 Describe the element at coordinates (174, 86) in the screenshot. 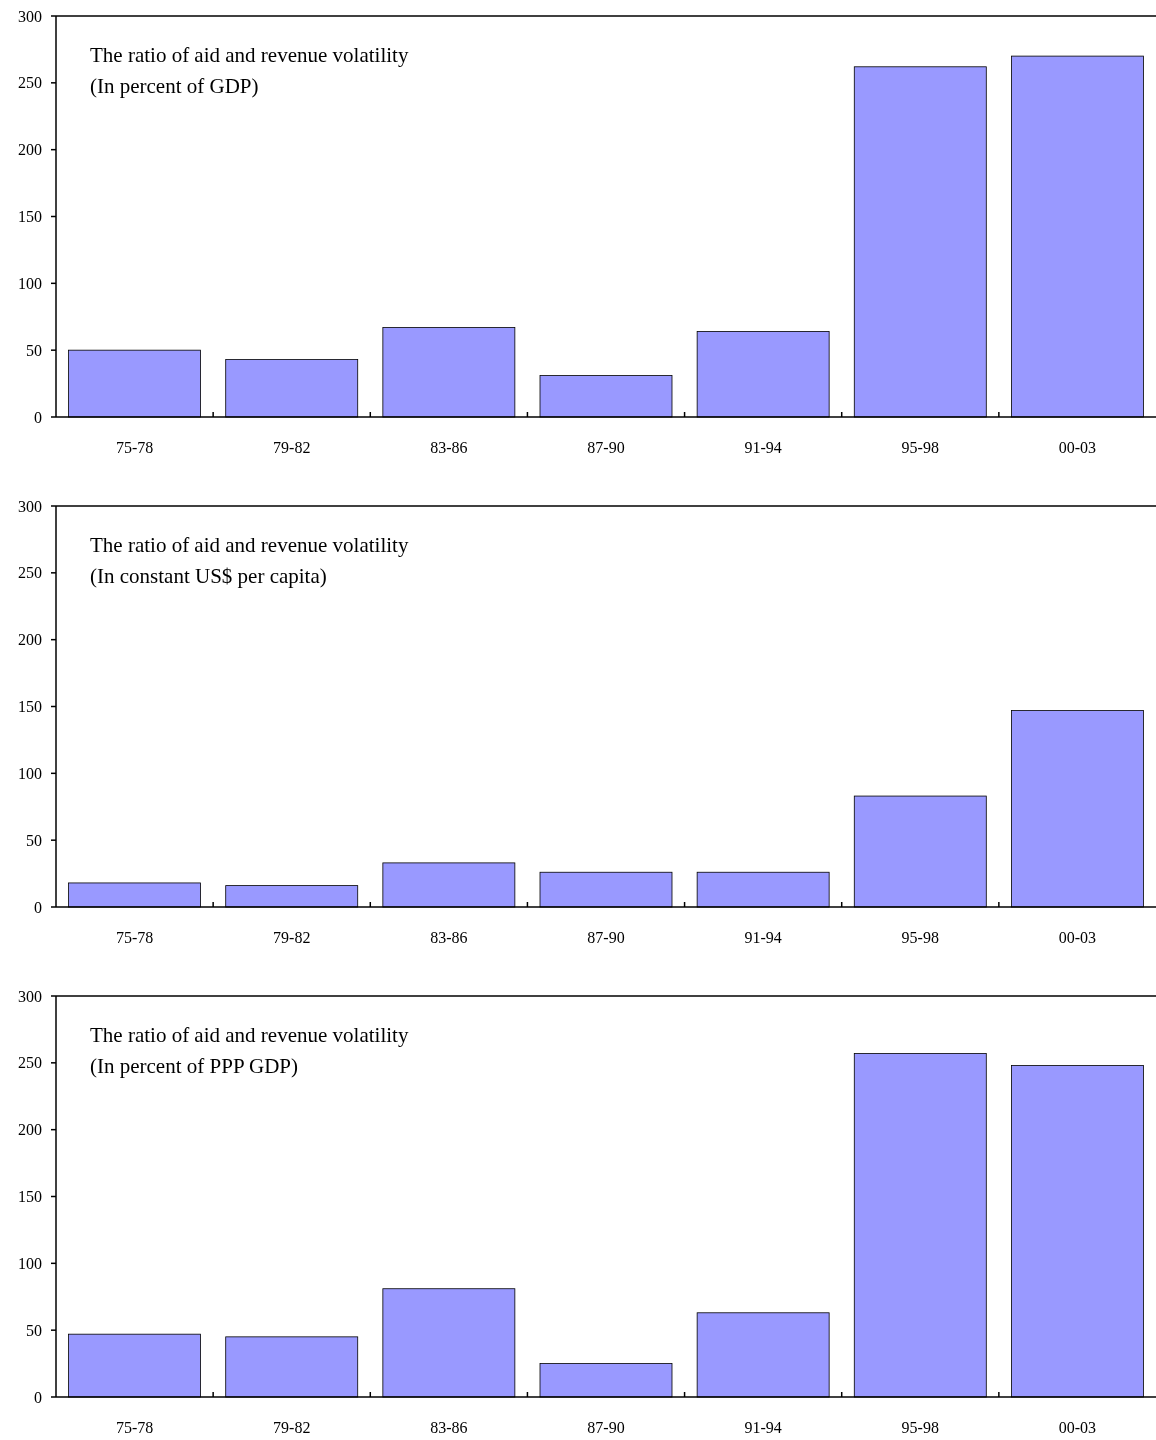

I see `text: (In percent of GDP)` at that location.